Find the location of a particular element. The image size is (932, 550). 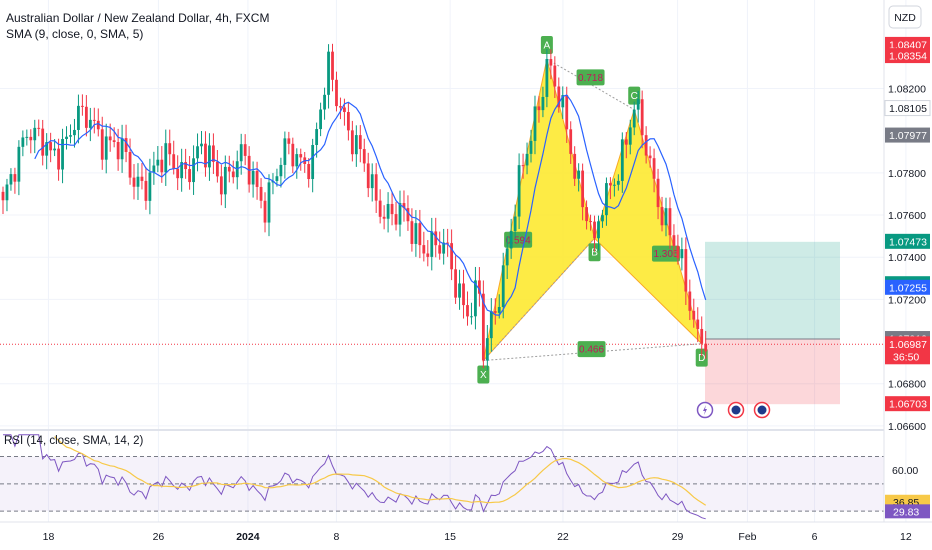

currency-button-box is located at coordinates (905, 17).